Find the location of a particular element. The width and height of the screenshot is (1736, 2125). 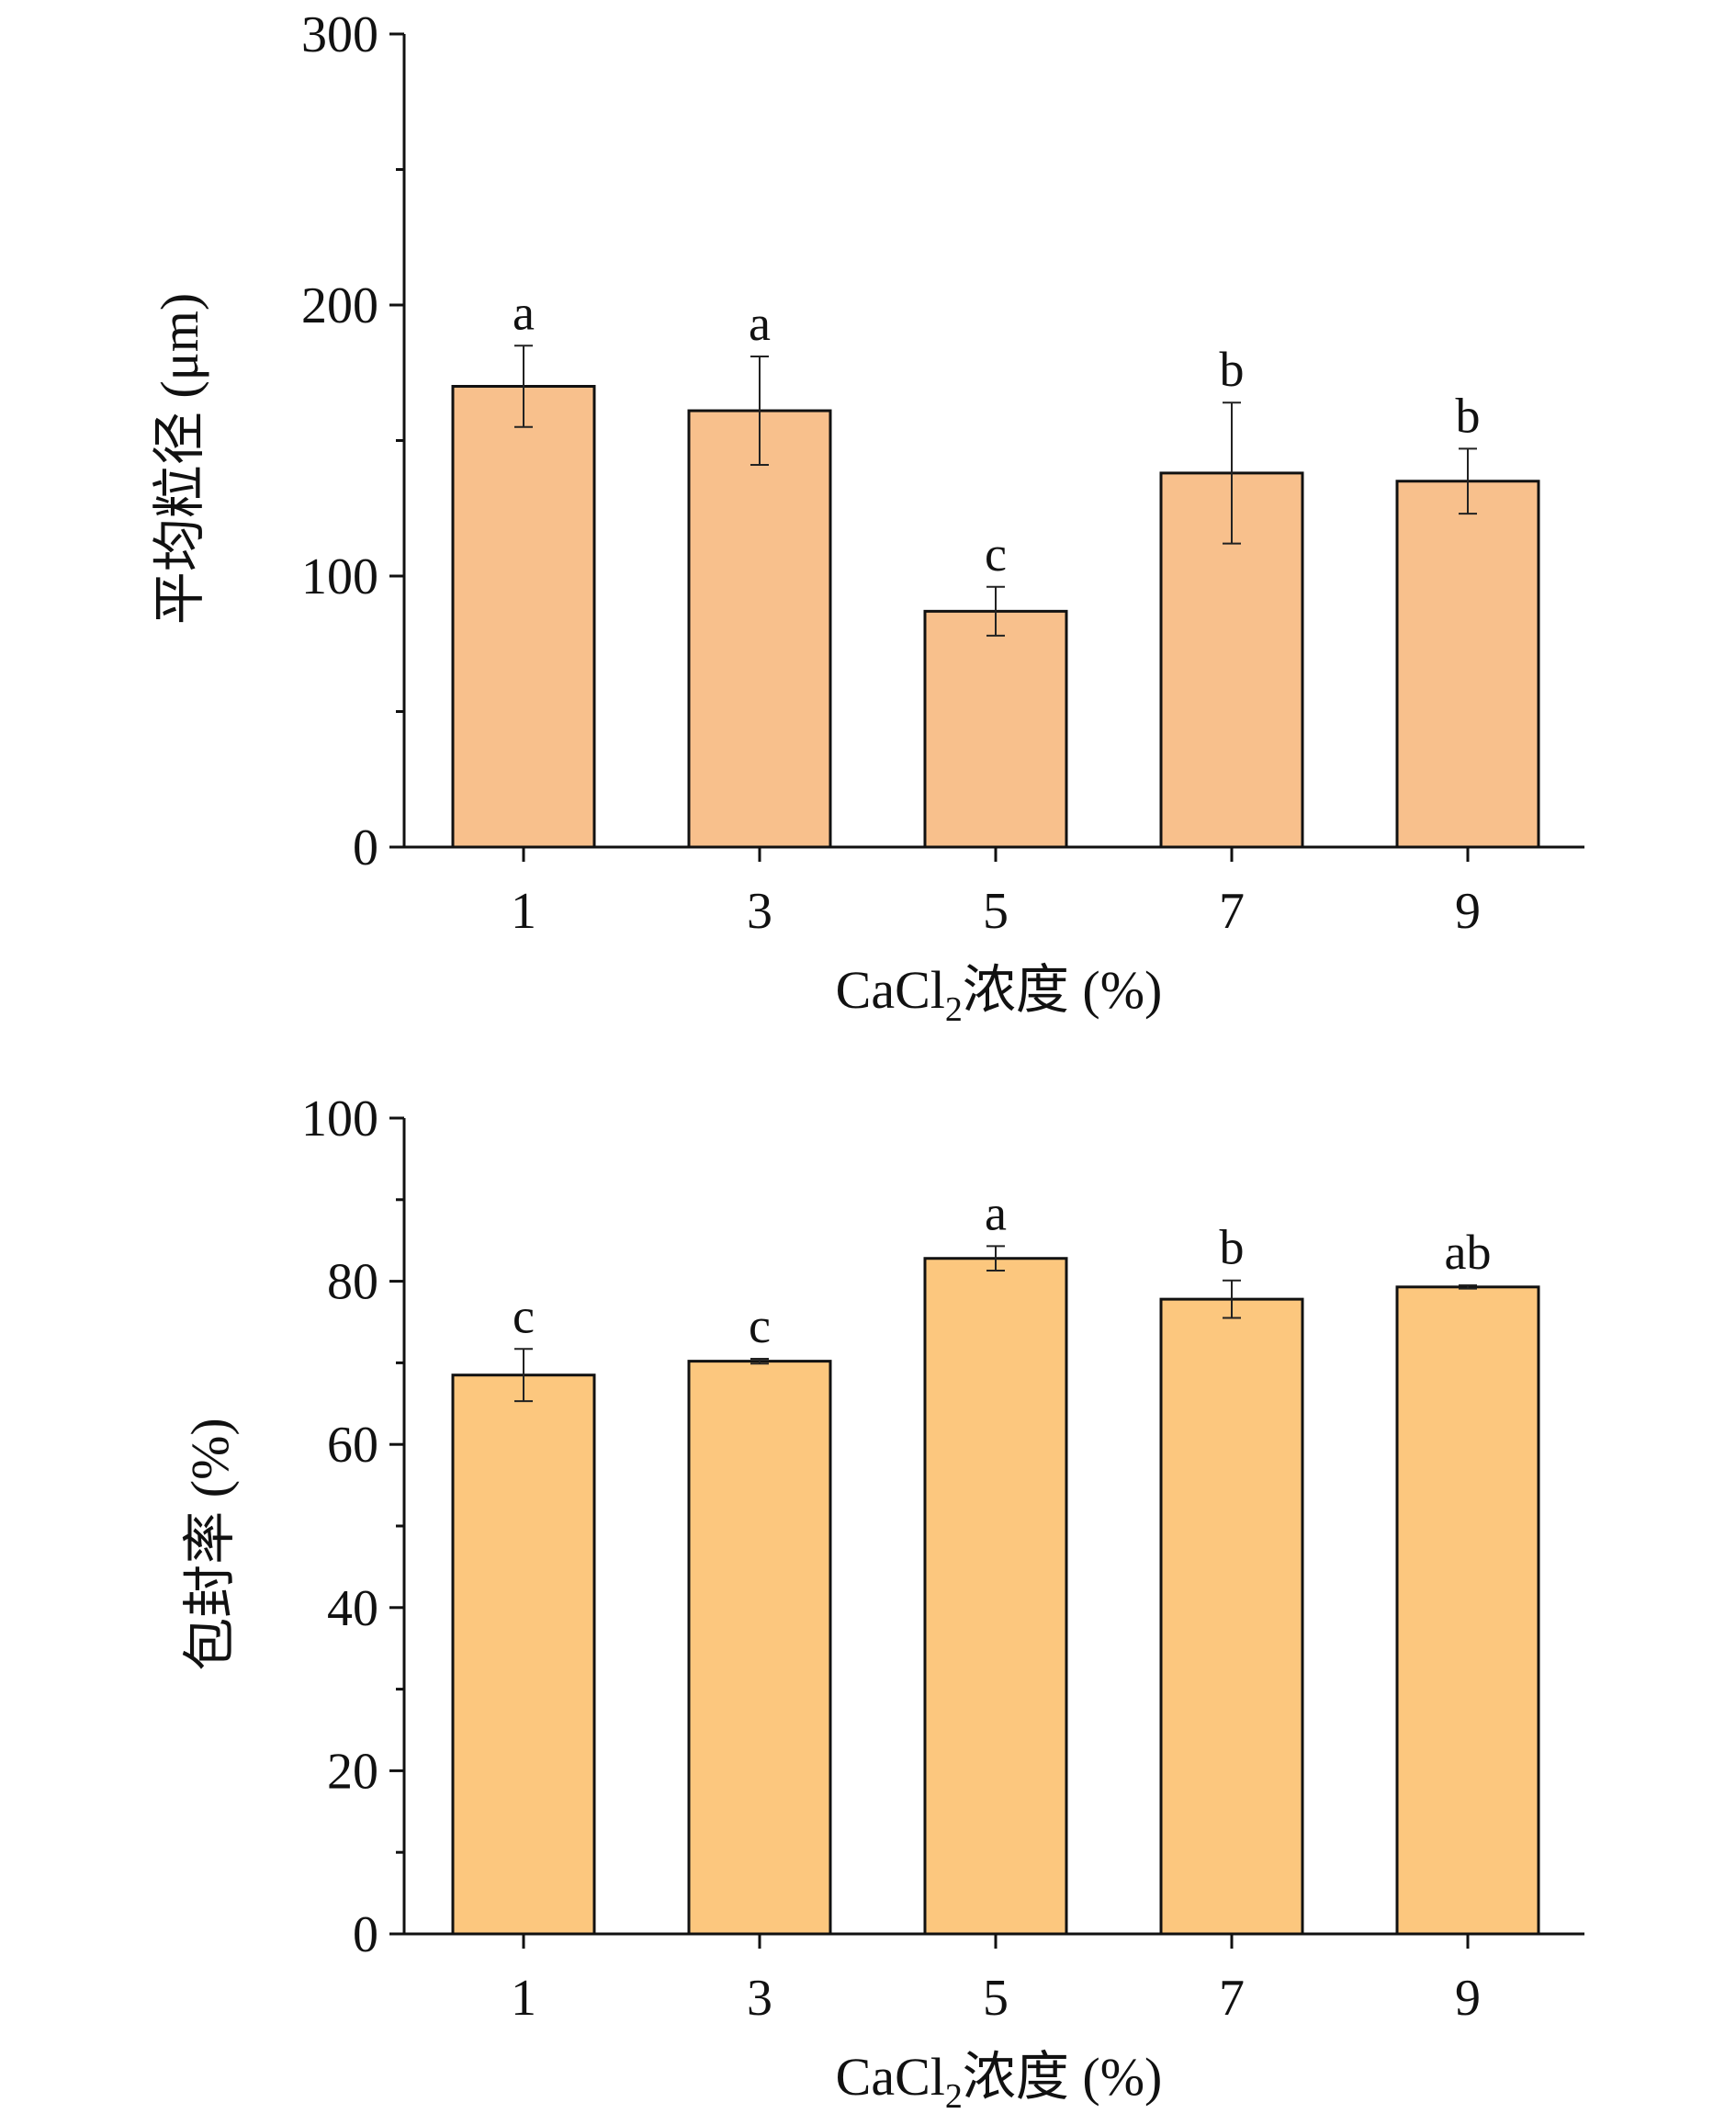

y-tick-label: 60 is located at coordinates (352, 1445).